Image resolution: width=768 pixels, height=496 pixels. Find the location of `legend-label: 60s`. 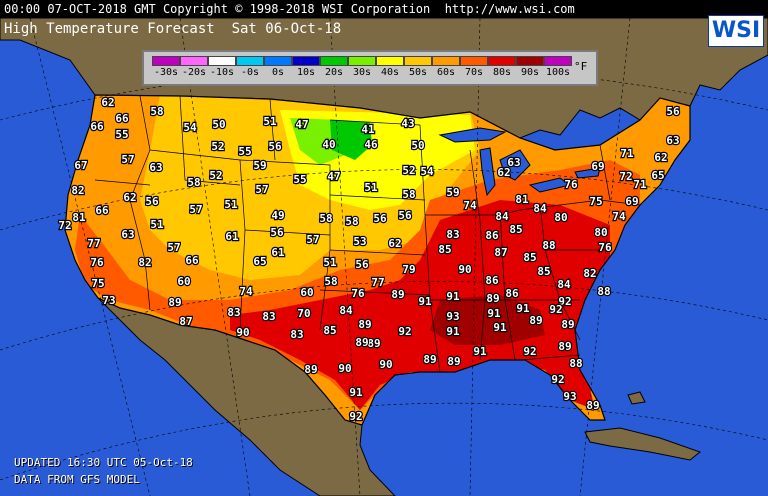

legend-label: 60s is located at coordinates (446, 72).